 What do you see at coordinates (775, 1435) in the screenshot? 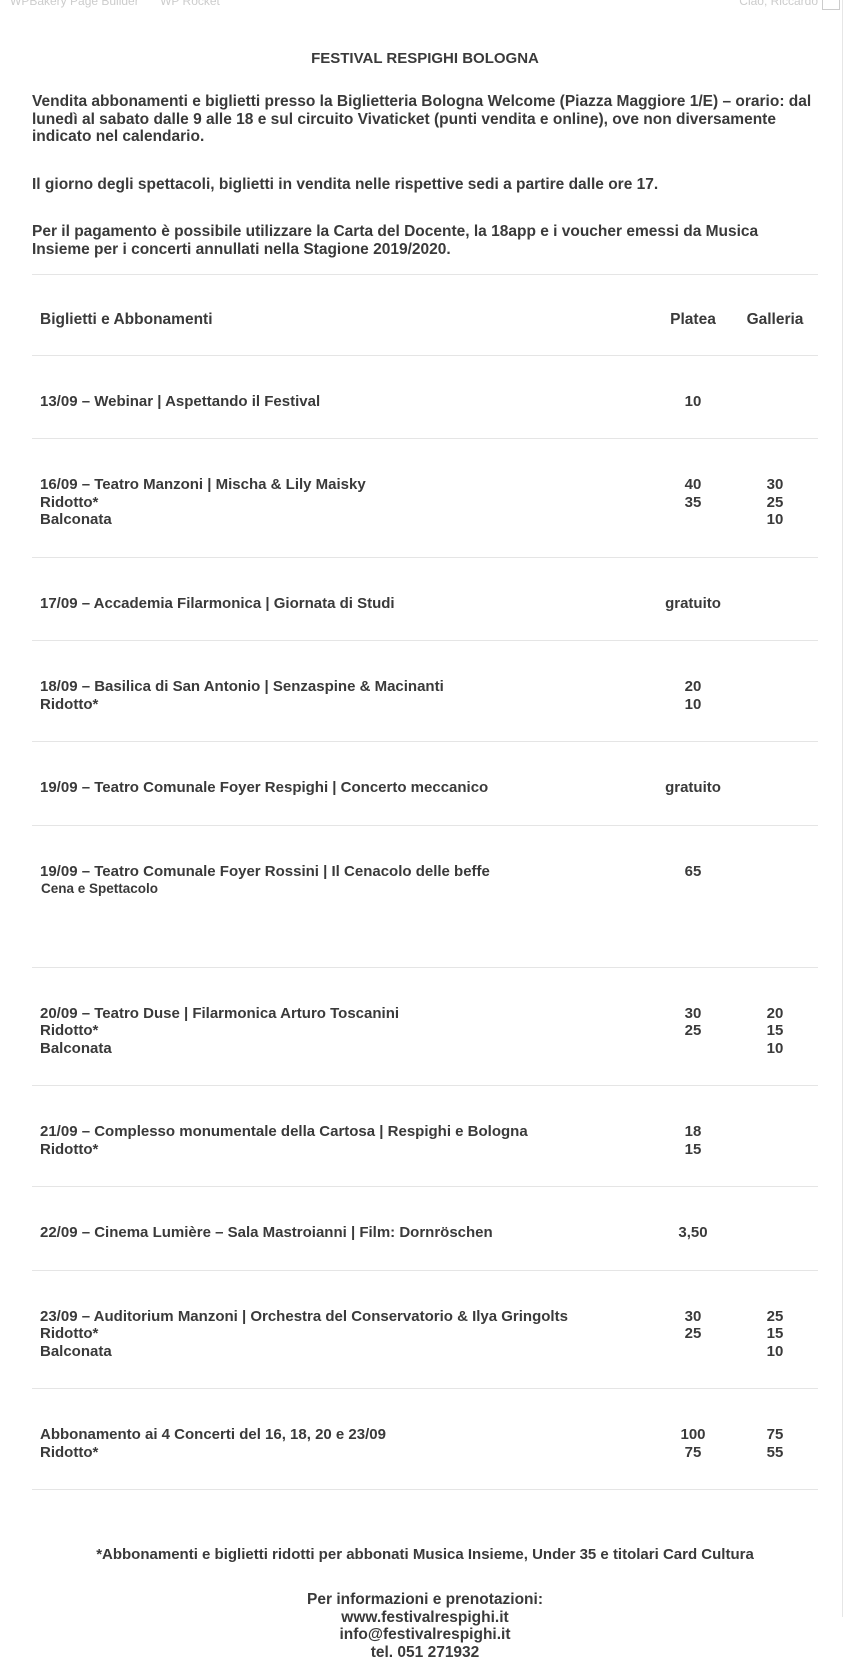
I see `price-galleria: 75` at bounding box center [775, 1435].